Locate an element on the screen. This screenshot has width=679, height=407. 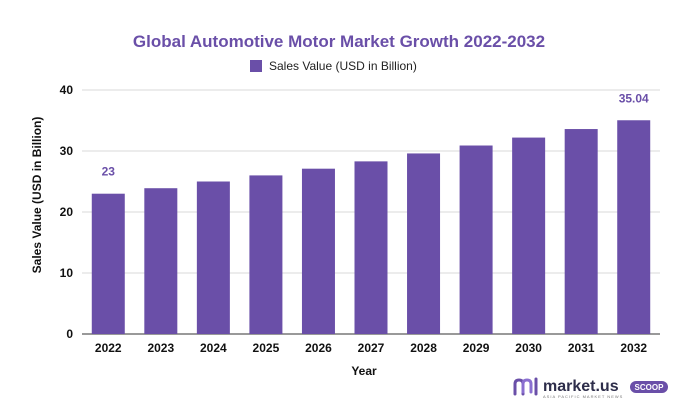
y-tick-label: 10 is located at coordinates (67, 273).